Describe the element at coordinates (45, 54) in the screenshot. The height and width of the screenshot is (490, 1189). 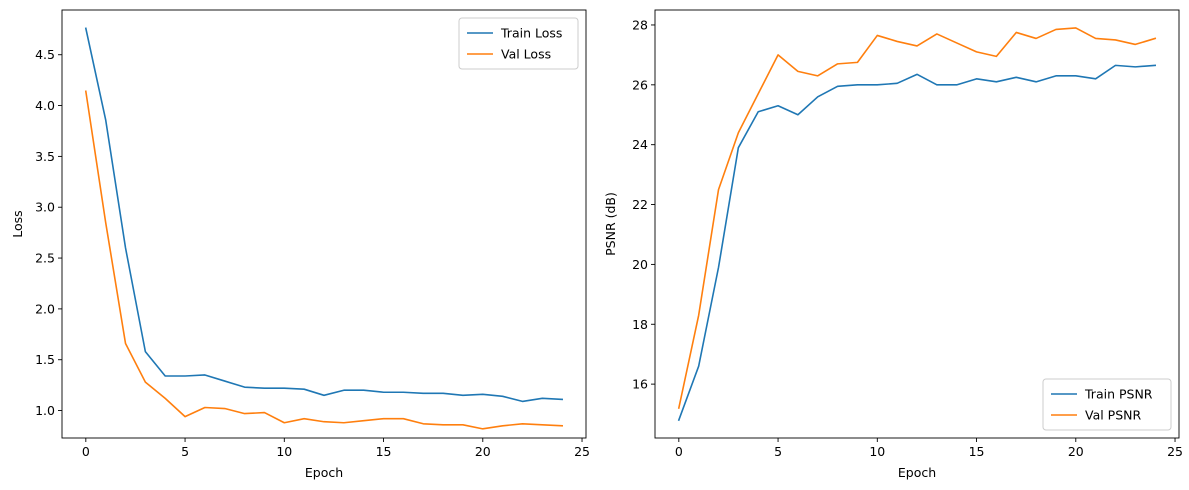
I see `y-tick-label: 4.5` at that location.